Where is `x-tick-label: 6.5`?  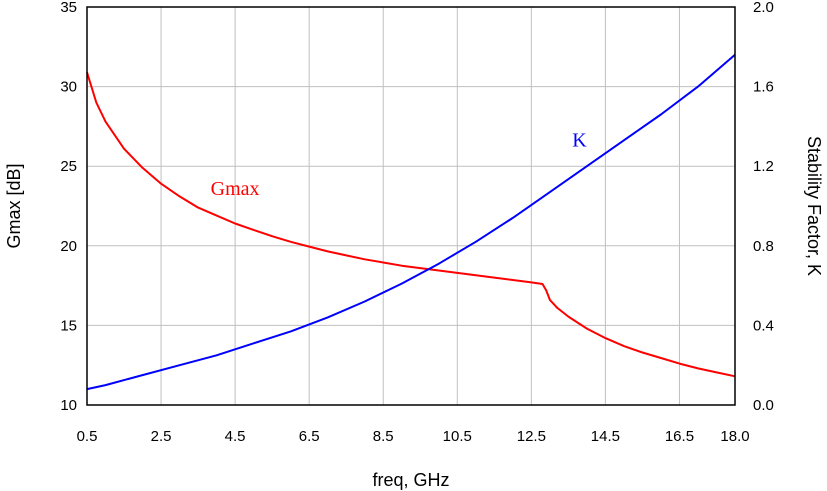
x-tick-label: 6.5 is located at coordinates (309, 436).